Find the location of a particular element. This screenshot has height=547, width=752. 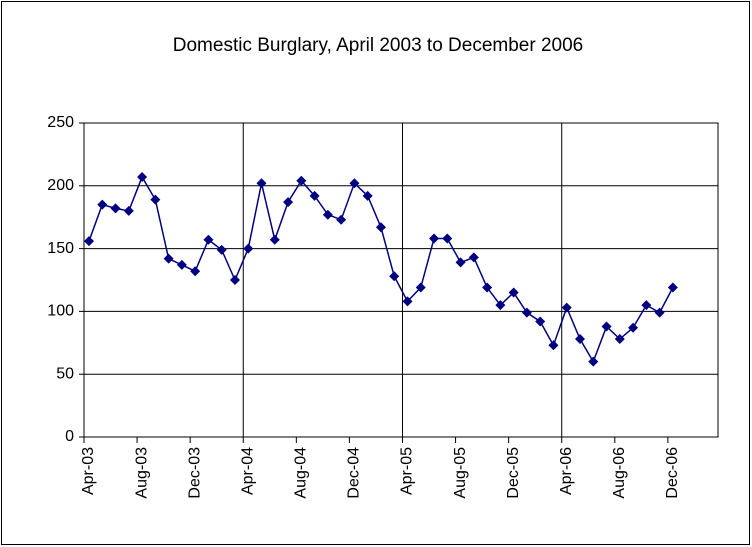

x-tick-label: Dec-06 is located at coordinates (672, 473).